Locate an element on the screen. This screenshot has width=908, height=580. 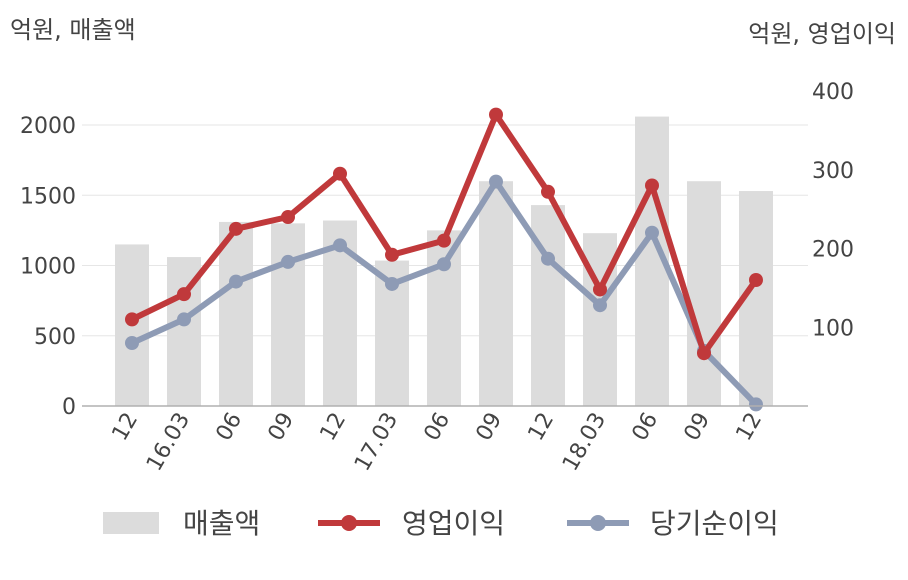
x-tick-label: 17.03 is located at coordinates (376, 442).